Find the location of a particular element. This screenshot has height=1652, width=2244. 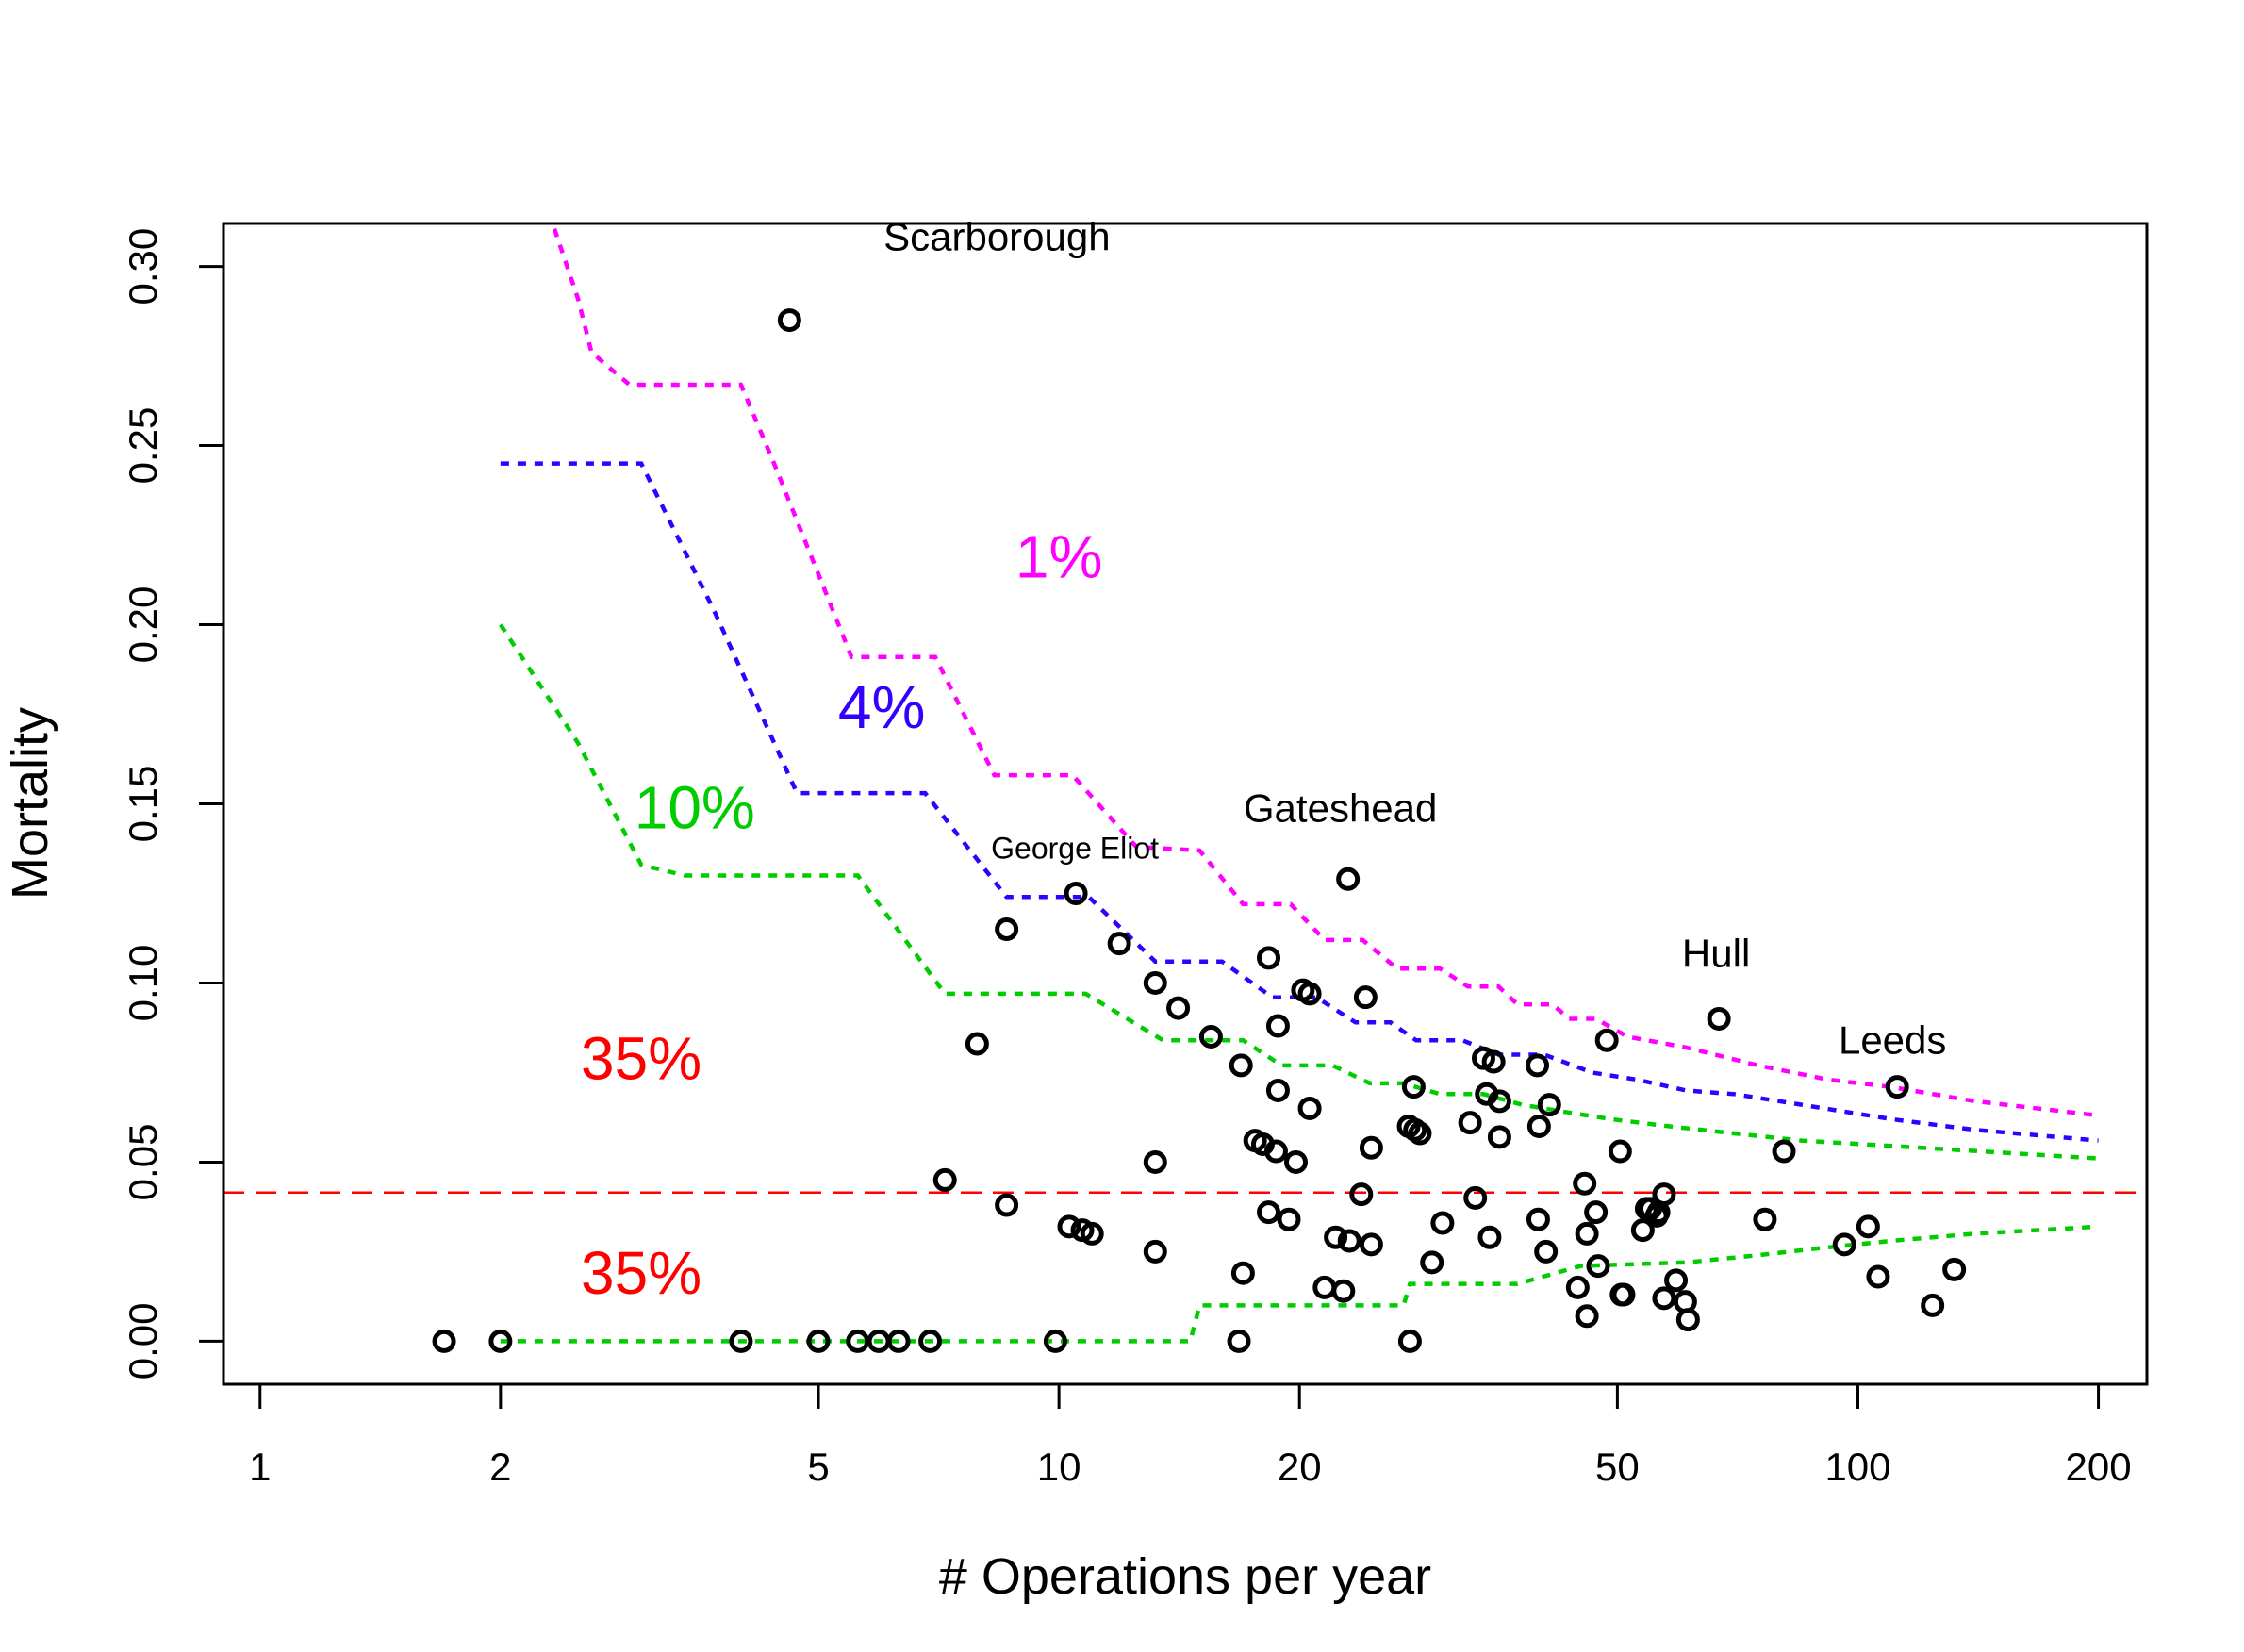

y-axis-title: Mortality is located at coordinates (30, 803).